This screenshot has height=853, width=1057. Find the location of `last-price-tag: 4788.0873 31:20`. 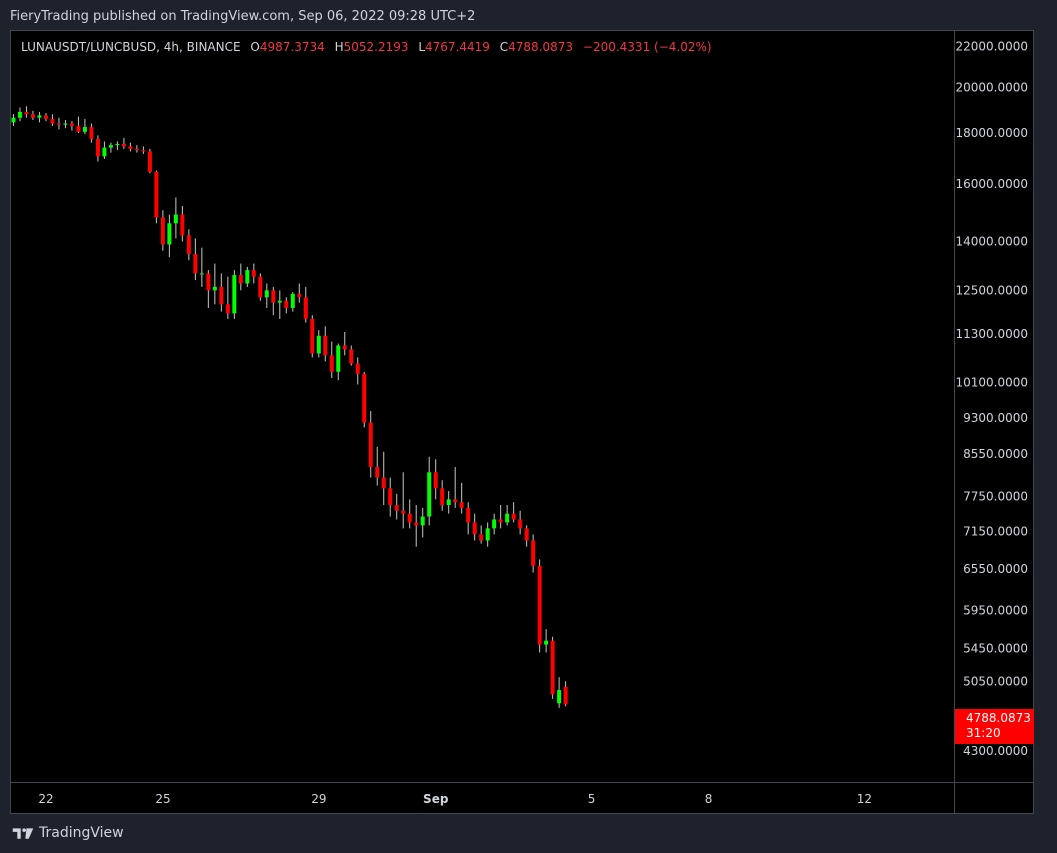

last-price-tag: 4788.0873 31:20 is located at coordinates (994, 726).